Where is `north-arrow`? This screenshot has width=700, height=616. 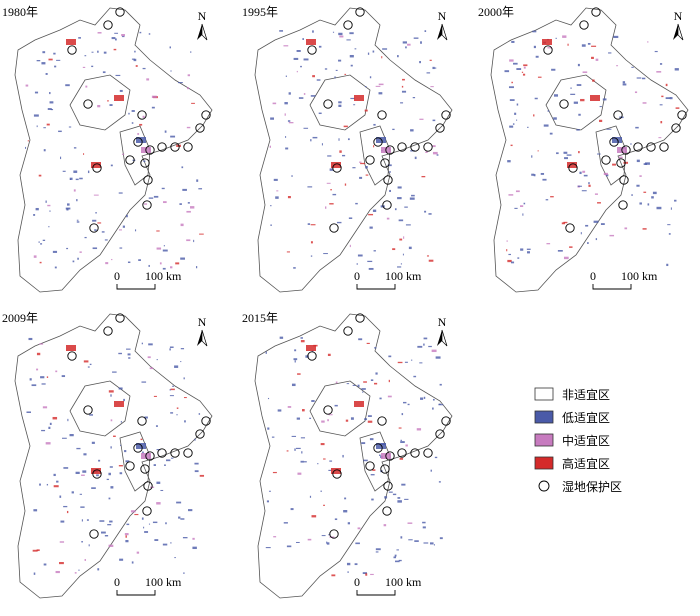
north-arrow is located at coordinates (204, 338).